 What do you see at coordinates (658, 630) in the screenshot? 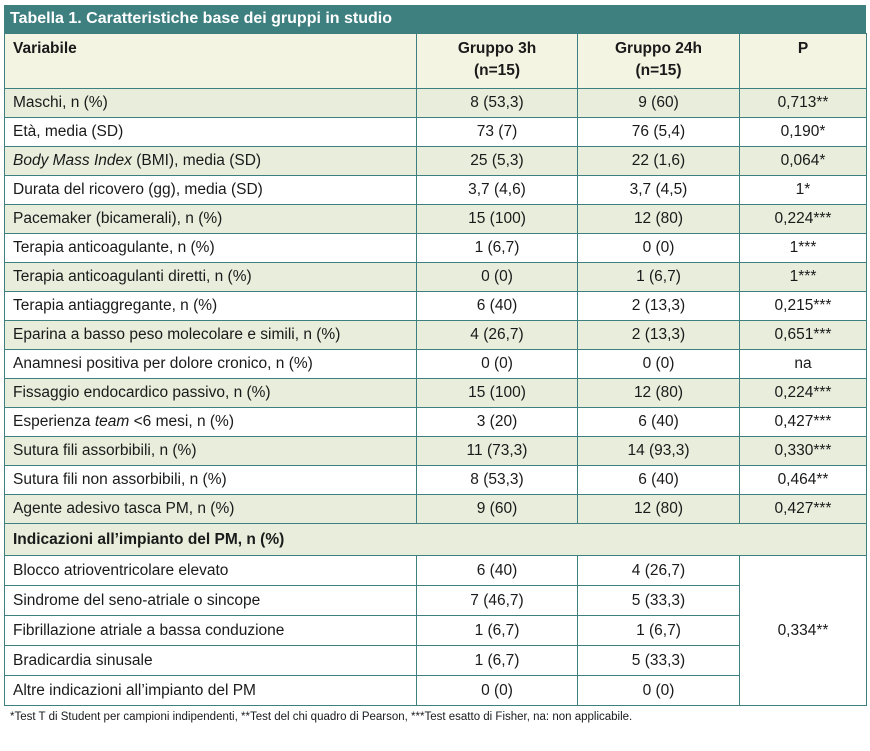
I see `indication-group-24h-value: 1 (6,7)` at bounding box center [658, 630].